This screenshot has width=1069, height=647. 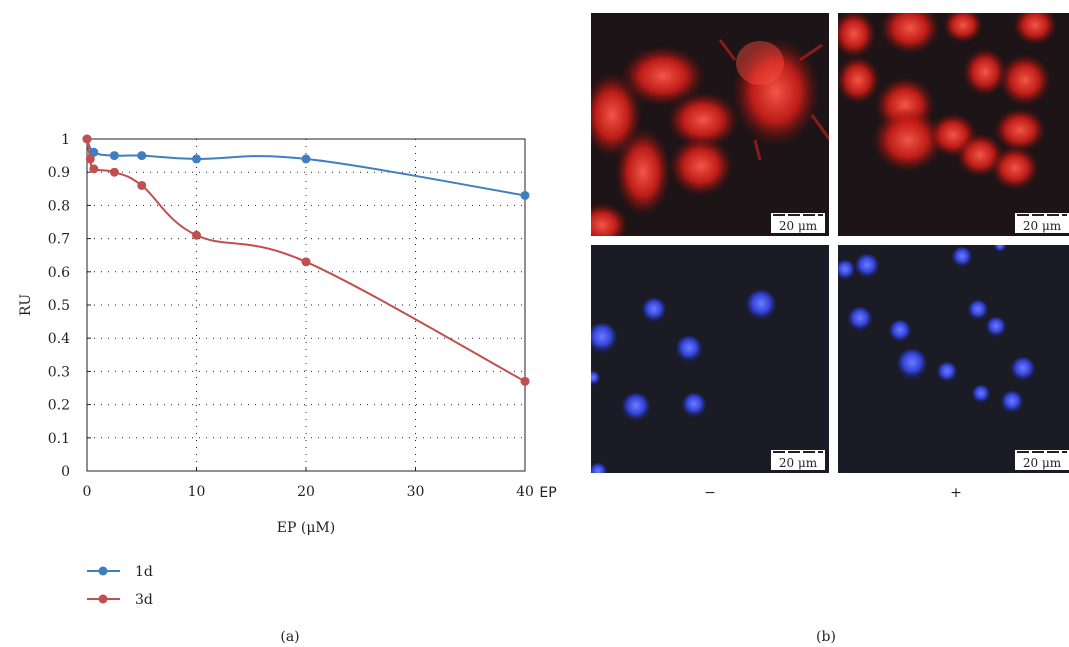 I want to click on micrograph-bottom-right-blue-treated, so click(x=953, y=359).